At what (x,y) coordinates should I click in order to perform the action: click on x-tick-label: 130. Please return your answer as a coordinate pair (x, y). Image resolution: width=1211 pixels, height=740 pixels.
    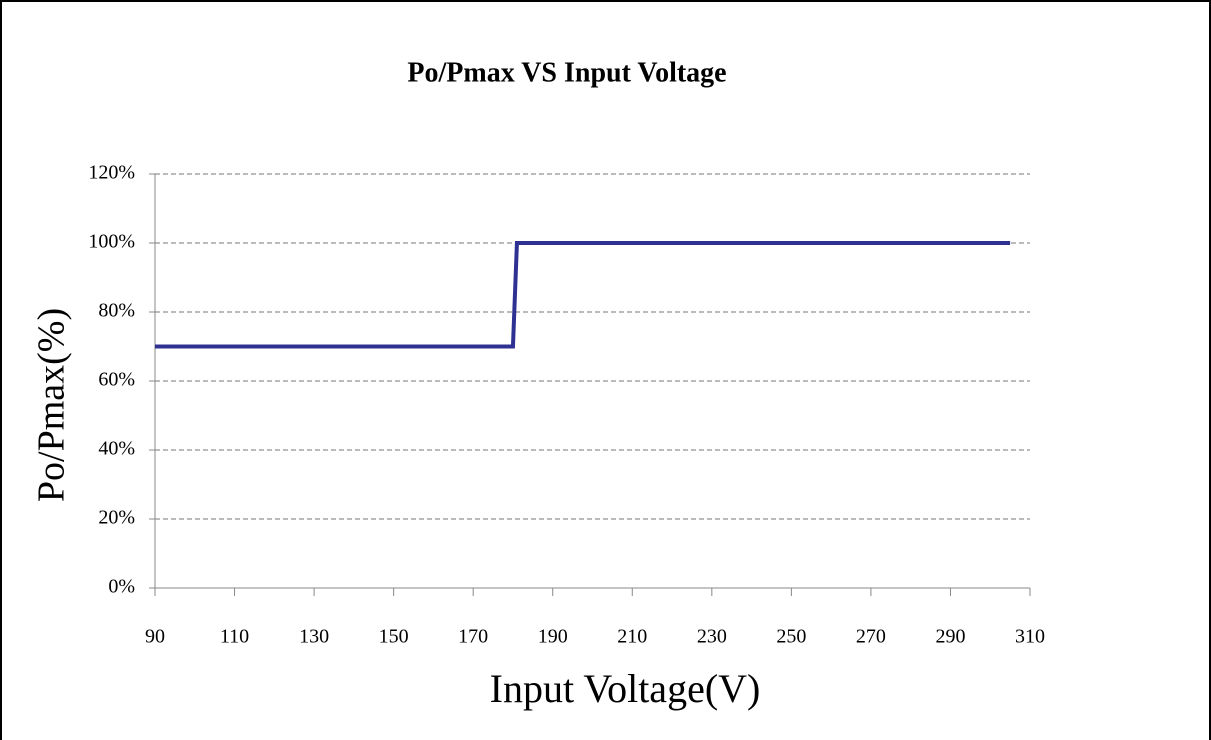
    Looking at the image, I should click on (314, 637).